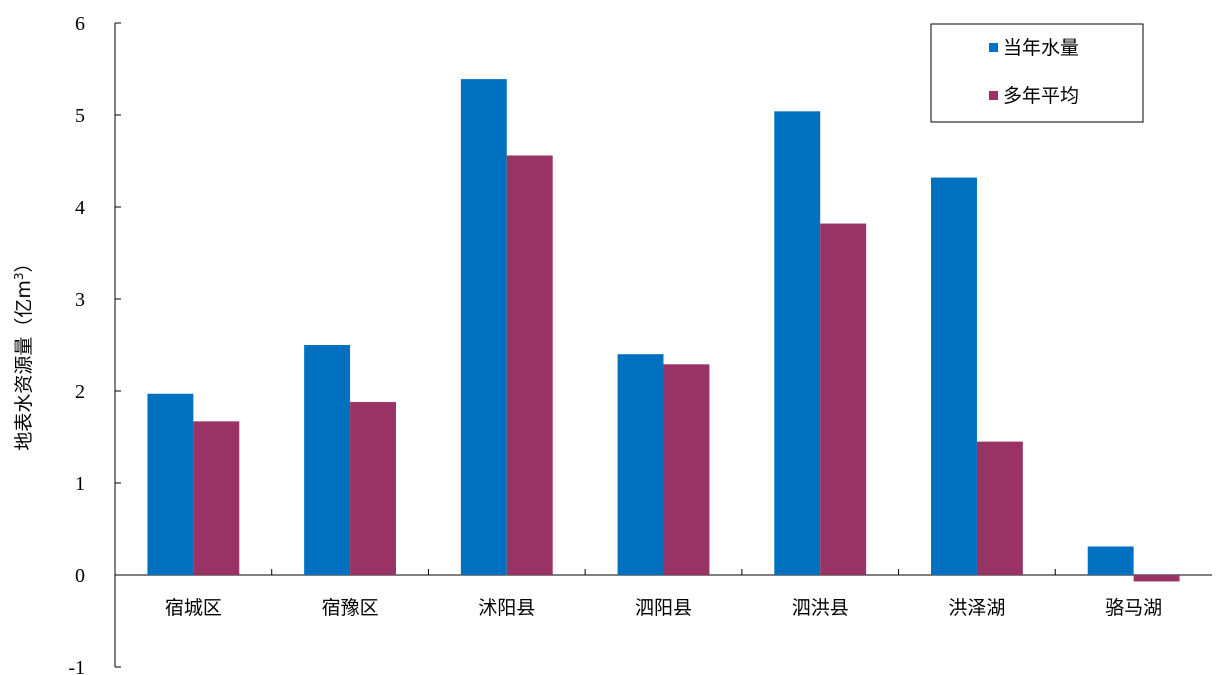  I want to click on category-label: 泗阳县, so click(663, 608).